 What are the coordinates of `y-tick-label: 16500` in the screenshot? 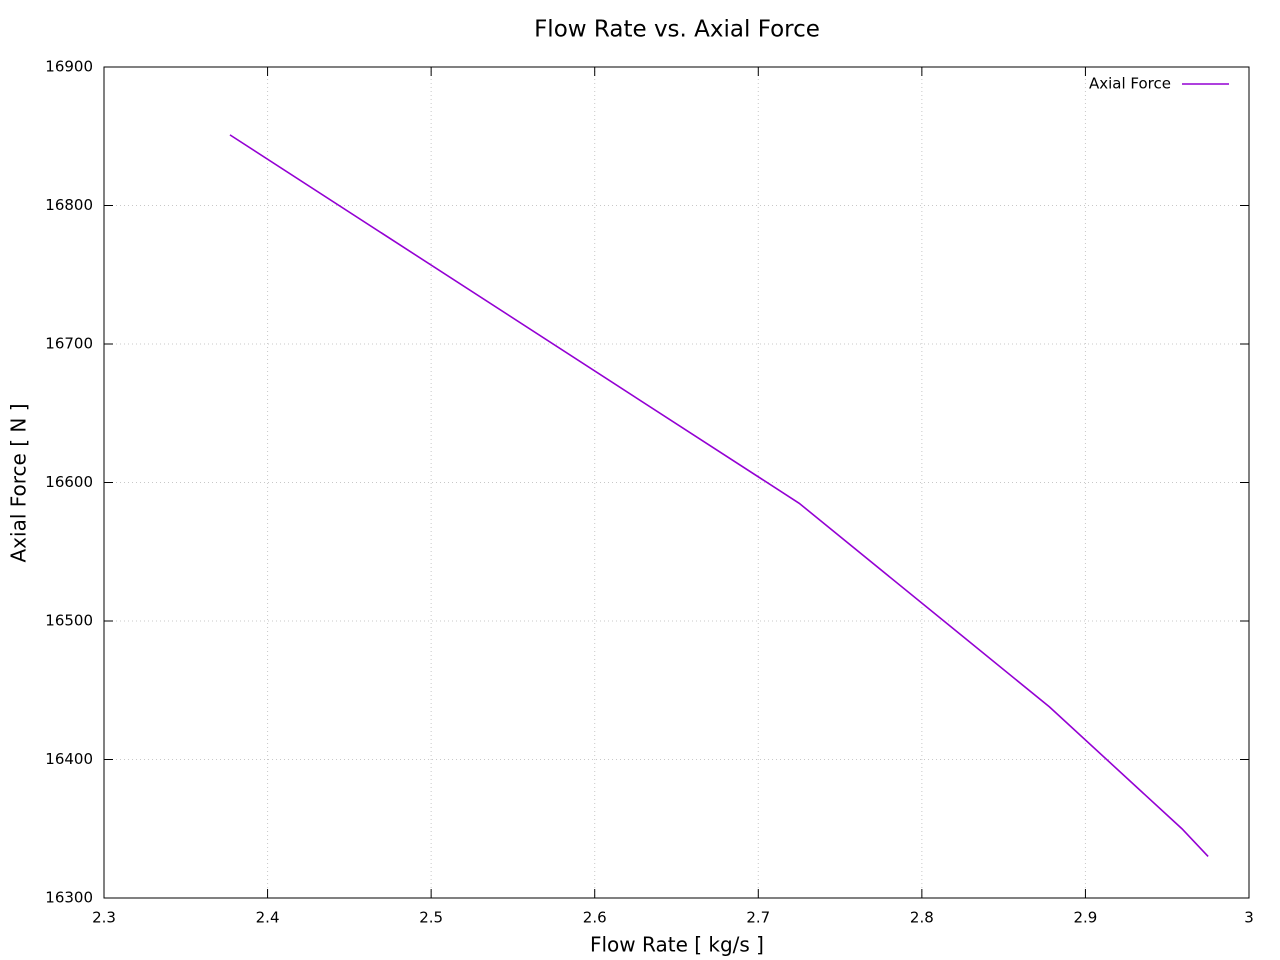 It's located at (69, 621).